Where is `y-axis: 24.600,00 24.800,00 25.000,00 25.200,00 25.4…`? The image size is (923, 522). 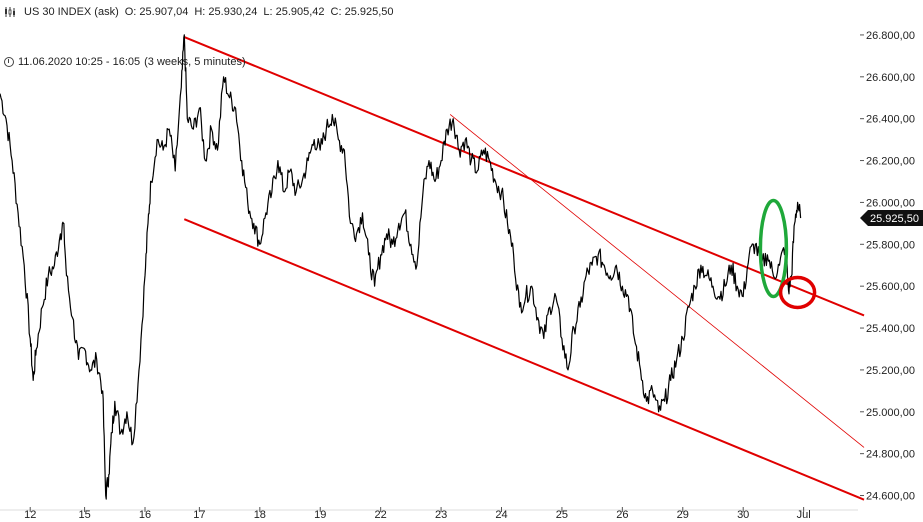 y-axis: 24.600,00 24.800,00 25.000,00 25.200,00 25.4… is located at coordinates (887, 266).